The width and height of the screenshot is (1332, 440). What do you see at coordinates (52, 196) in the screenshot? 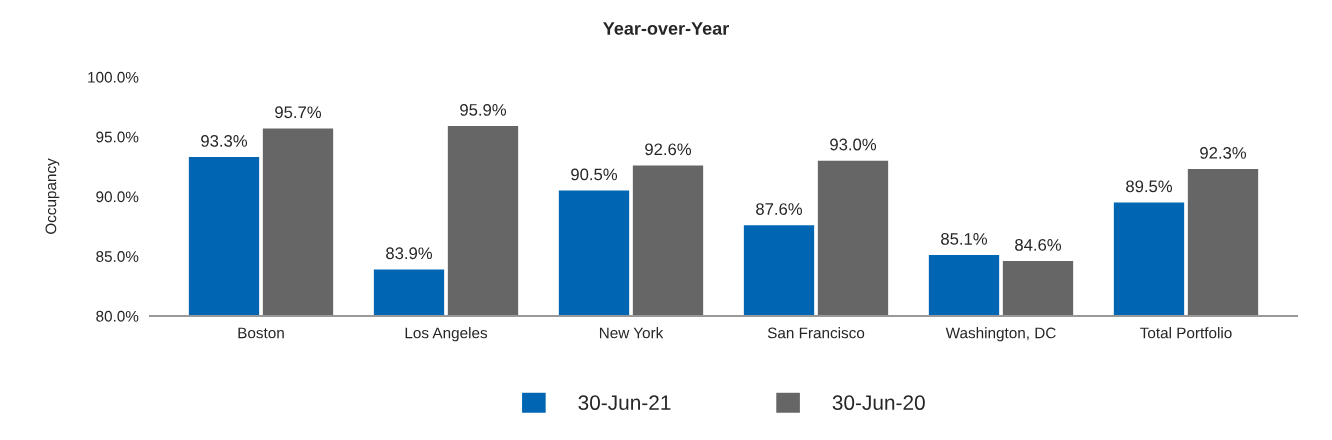
I see `y-axis-title: Occupancy` at bounding box center [52, 196].